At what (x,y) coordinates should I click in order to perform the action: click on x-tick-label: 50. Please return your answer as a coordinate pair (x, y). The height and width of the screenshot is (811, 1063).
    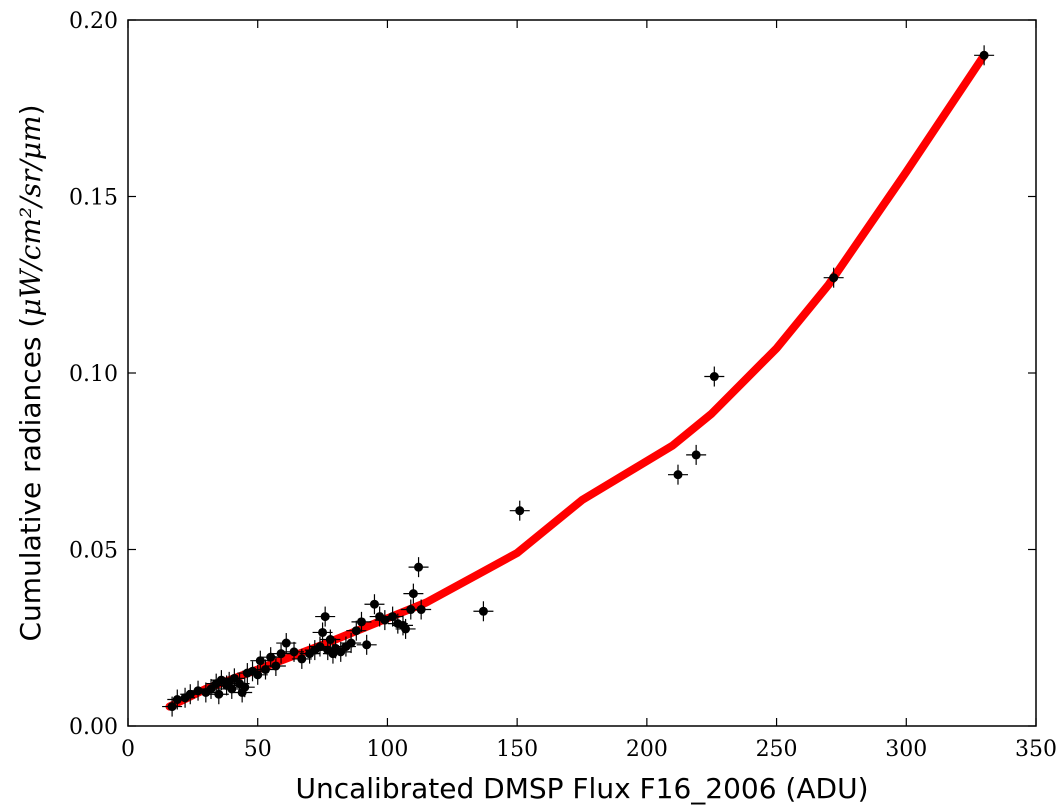
    Looking at the image, I should click on (258, 749).